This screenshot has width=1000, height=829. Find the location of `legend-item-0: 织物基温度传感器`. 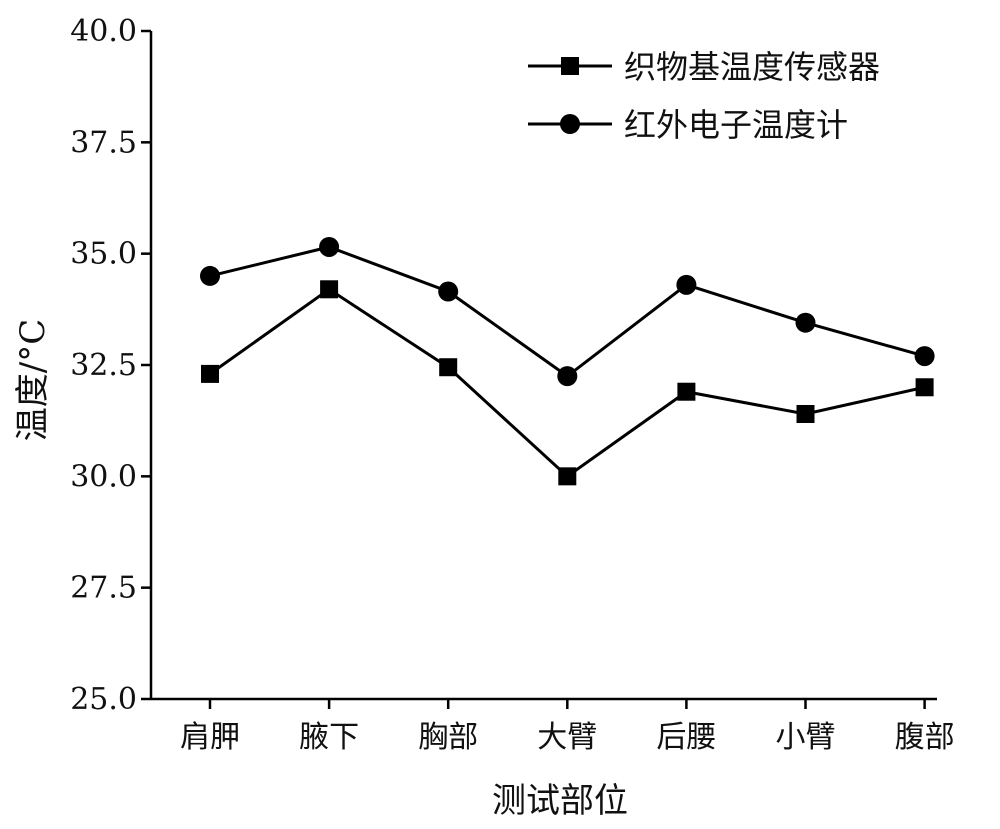

legend-item-0: 织物基温度传感器 is located at coordinates (704, 67).